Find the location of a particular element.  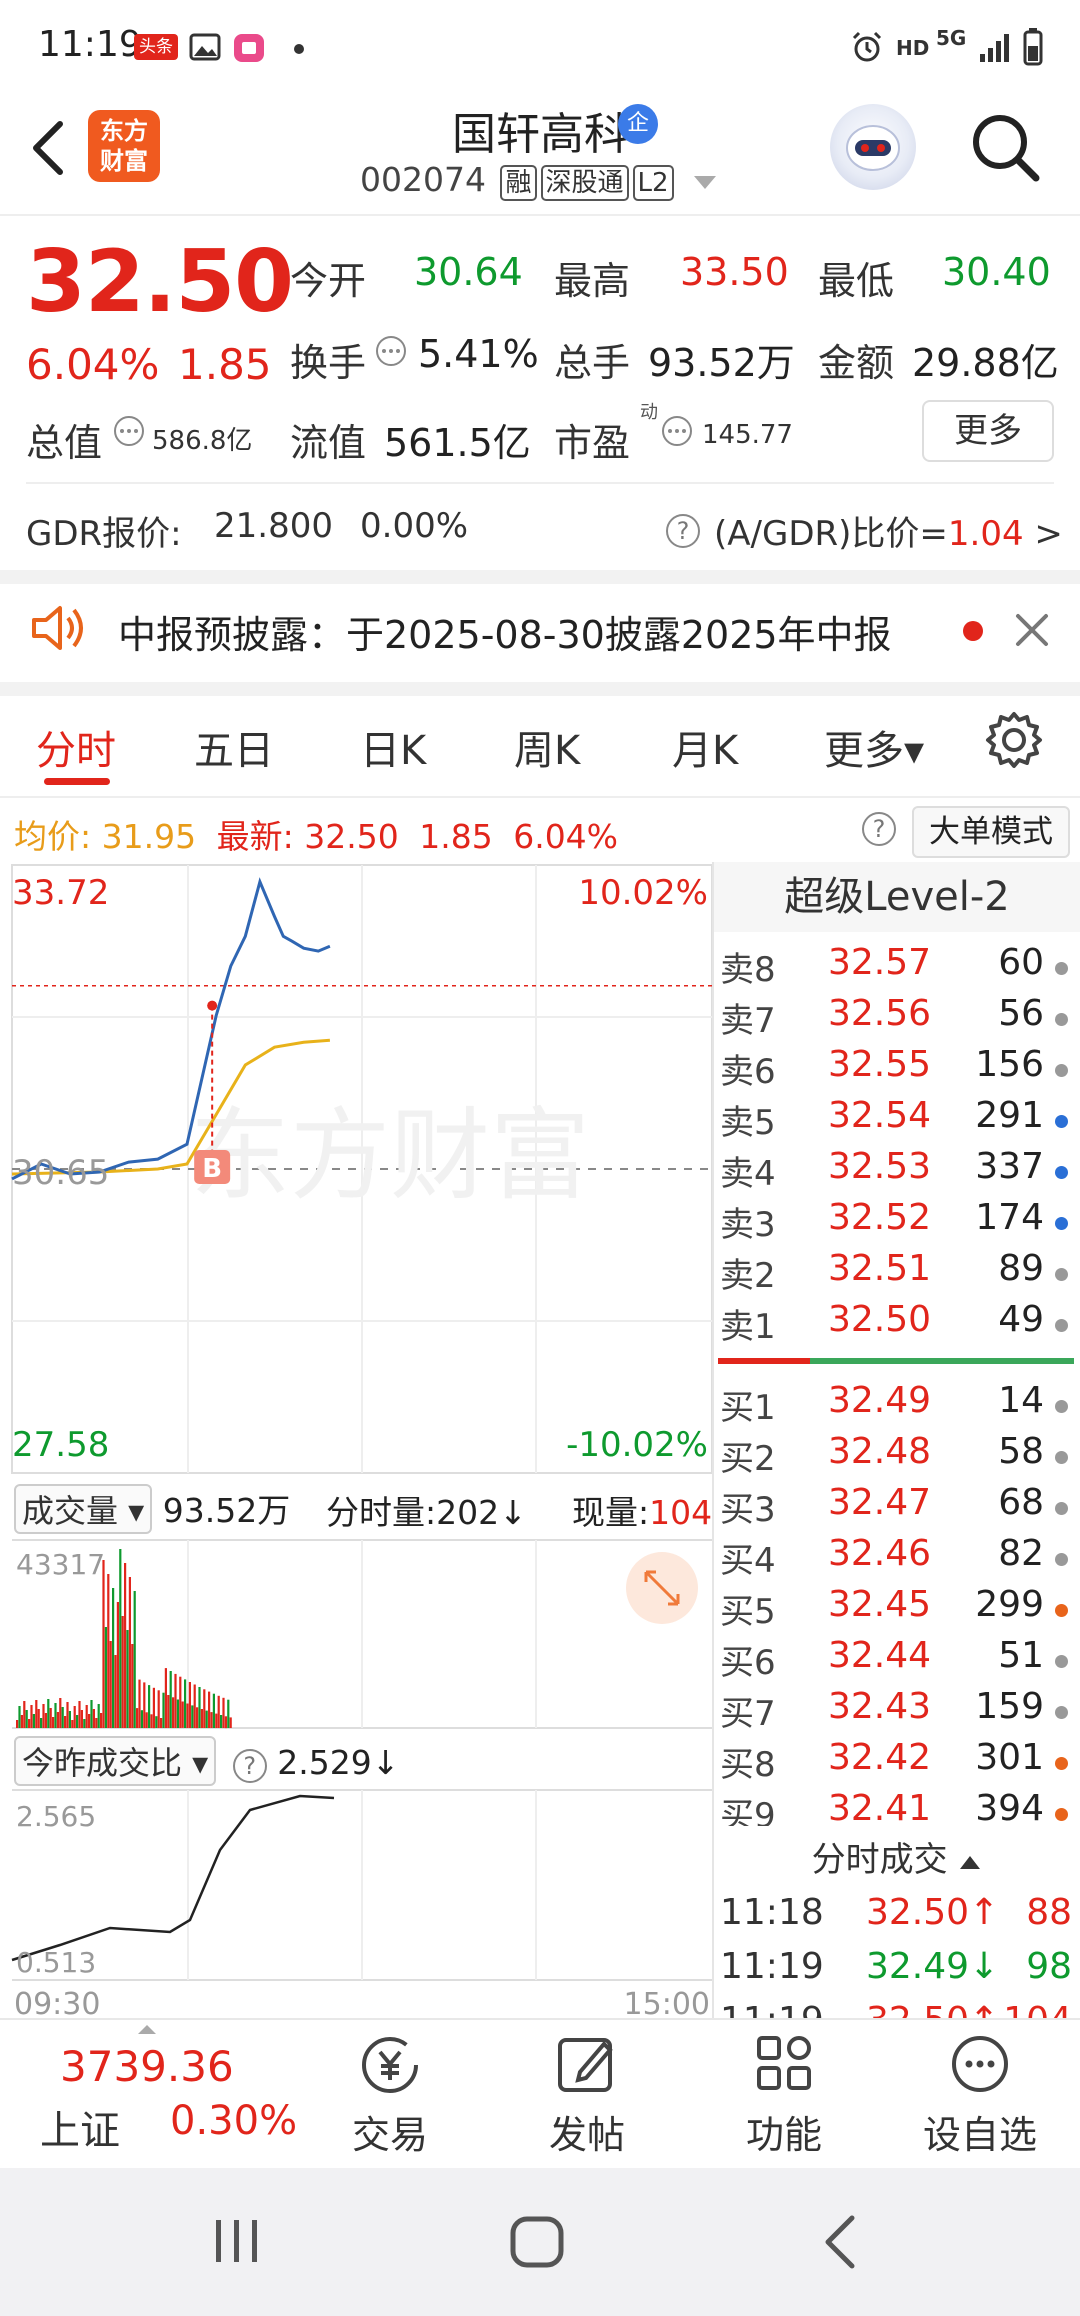

bid-price: 32.46 is located at coordinates (880, 1553).